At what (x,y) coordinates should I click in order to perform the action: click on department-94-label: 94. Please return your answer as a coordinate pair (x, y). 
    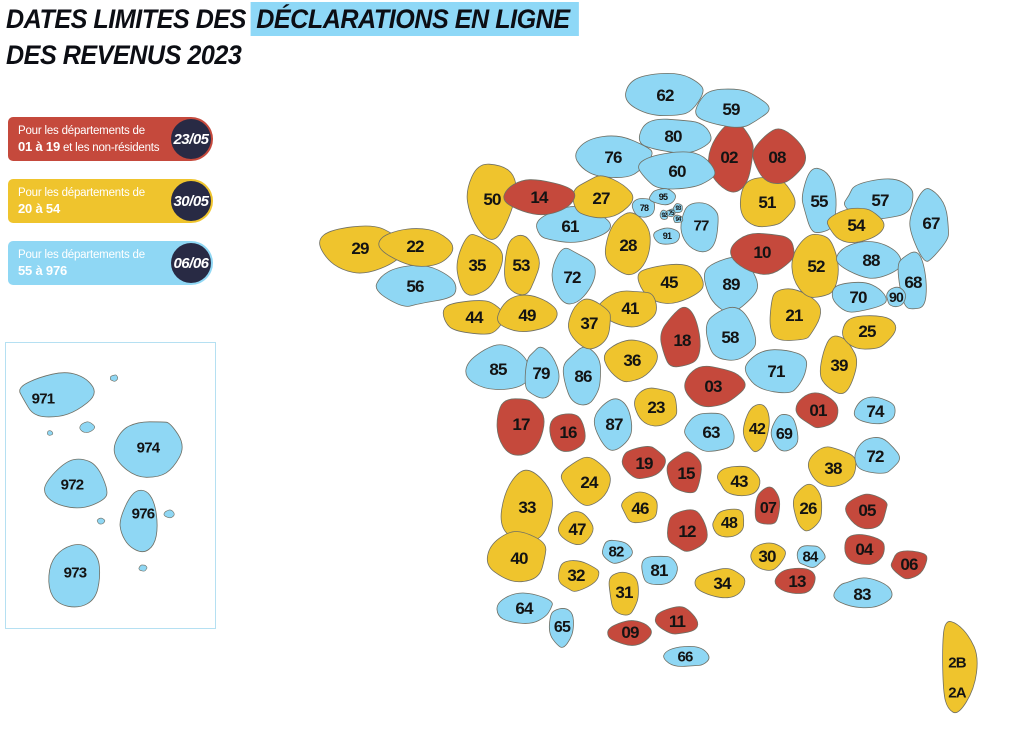
    Looking at the image, I should click on (678, 220).